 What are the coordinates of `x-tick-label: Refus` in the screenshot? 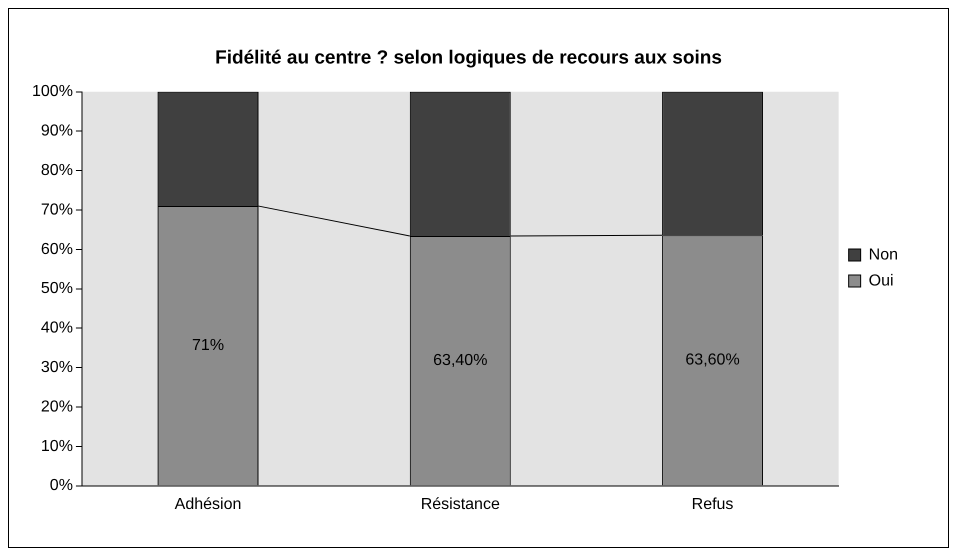 It's located at (713, 504).